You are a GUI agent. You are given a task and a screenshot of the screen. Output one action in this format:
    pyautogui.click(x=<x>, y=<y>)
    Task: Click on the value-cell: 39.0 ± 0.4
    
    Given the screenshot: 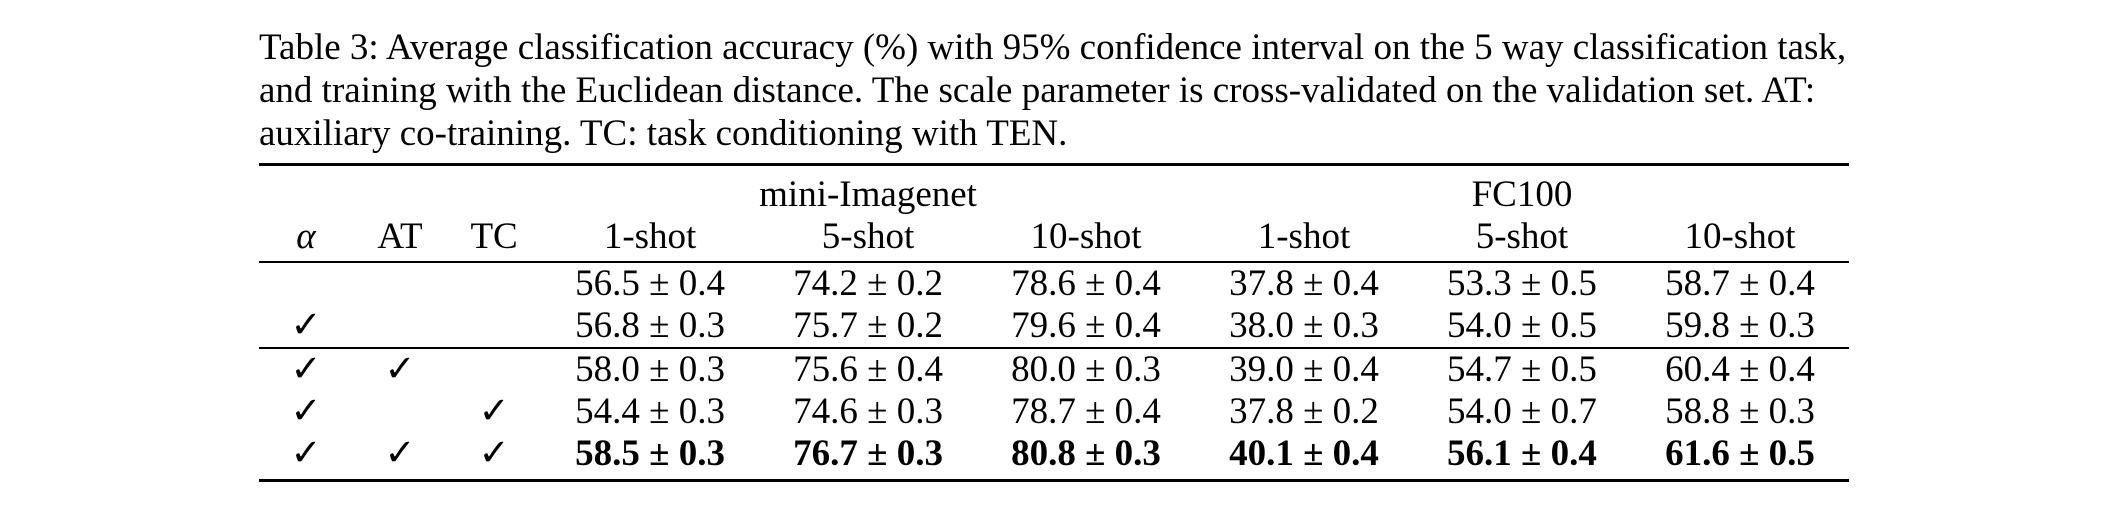 What is the action you would take?
    pyautogui.click(x=1304, y=369)
    